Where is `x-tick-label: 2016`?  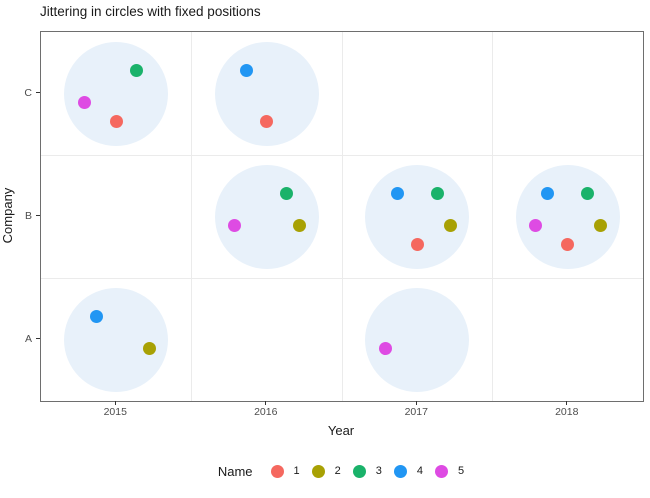
x-tick-label: 2016 is located at coordinates (266, 412).